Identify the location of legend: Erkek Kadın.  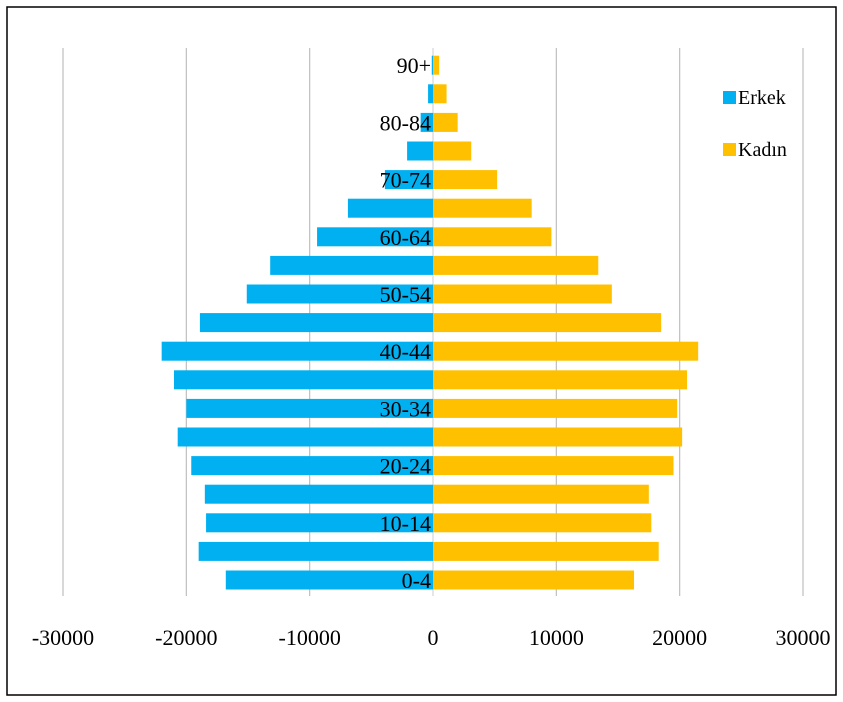
(755, 124).